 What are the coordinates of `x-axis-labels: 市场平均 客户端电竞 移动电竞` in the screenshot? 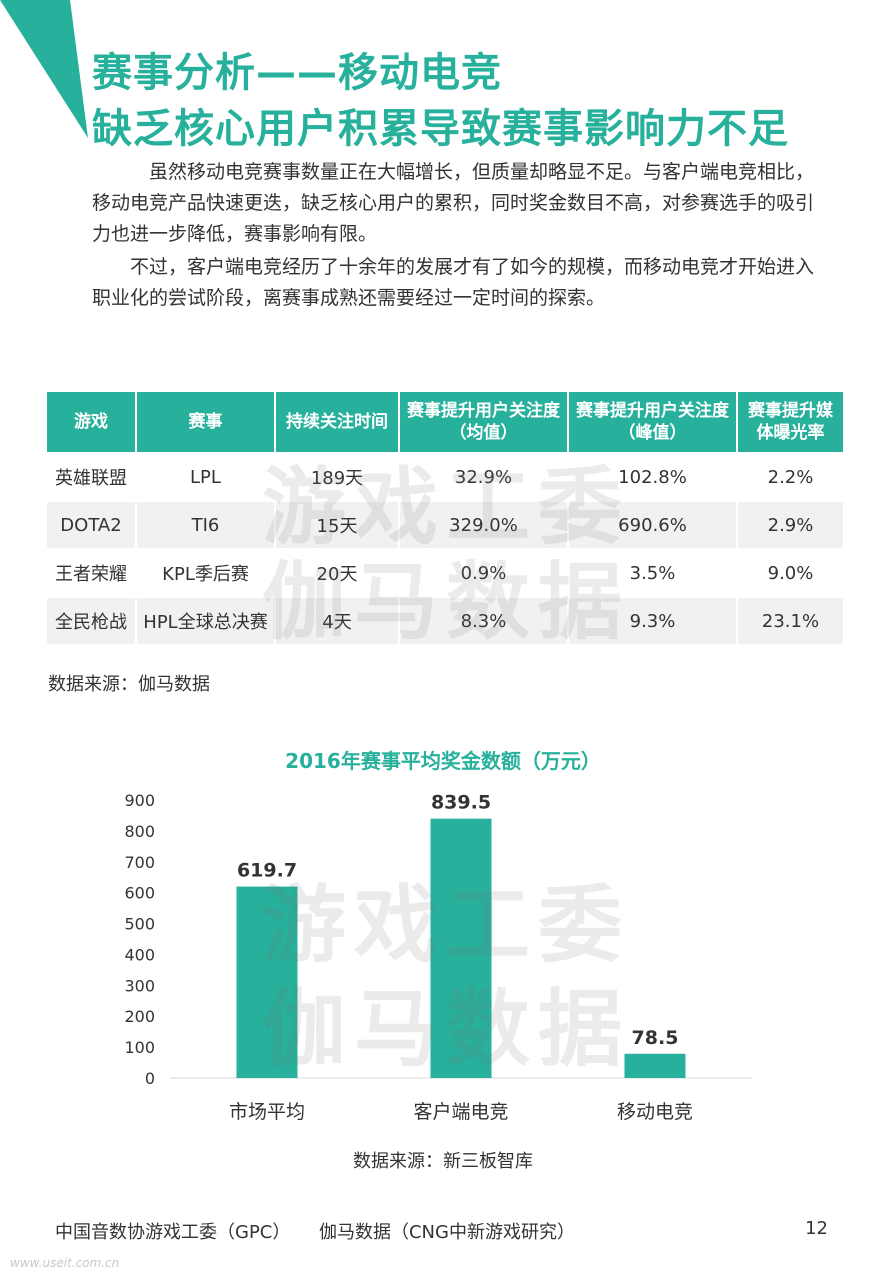 It's located at (461, 1112).